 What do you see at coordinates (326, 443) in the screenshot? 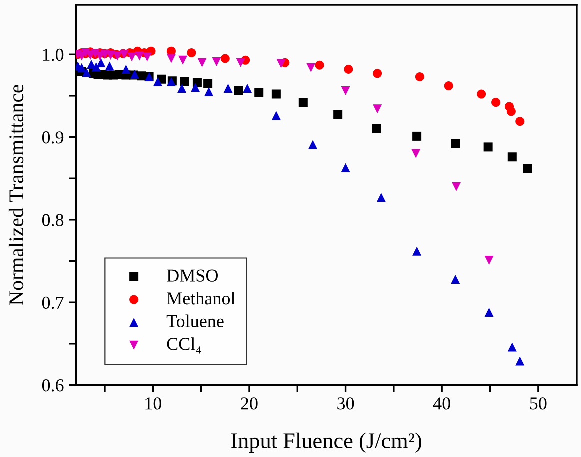
I see `x-axis-title: Input Fluence (J/cm²)` at bounding box center [326, 443].